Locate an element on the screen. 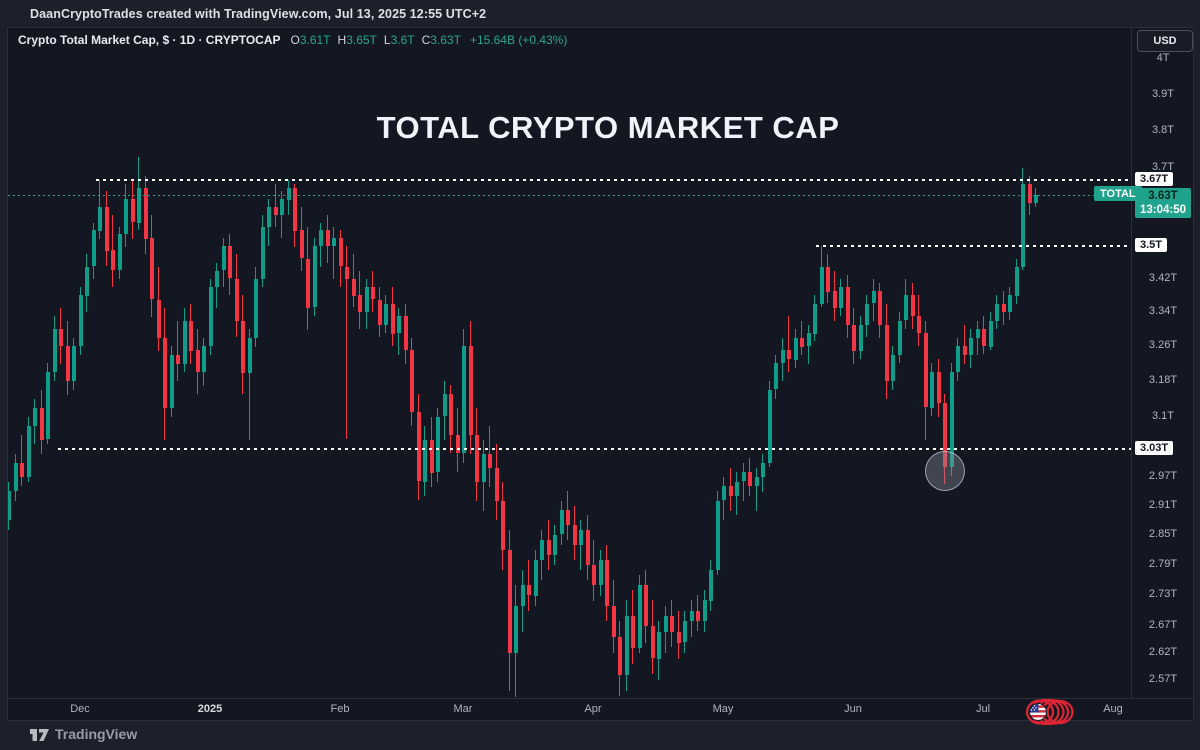 The width and height of the screenshot is (1200, 750). price-tick-label: 3.1T is located at coordinates (1162, 416).